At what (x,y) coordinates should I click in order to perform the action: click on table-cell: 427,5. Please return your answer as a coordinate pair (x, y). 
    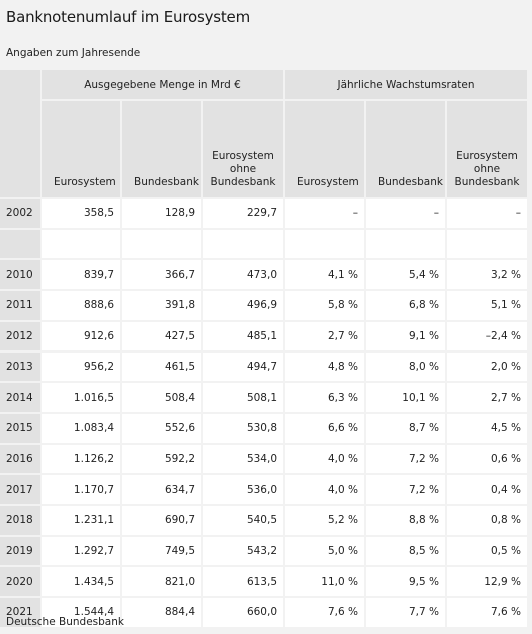
    Looking at the image, I should click on (161, 336).